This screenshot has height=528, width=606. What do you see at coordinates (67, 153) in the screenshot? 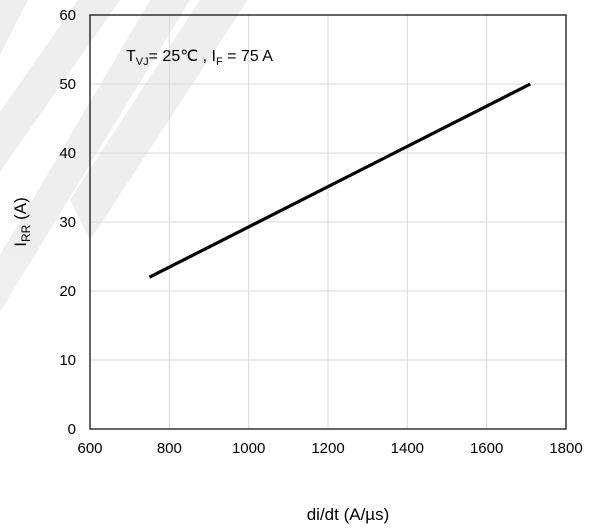
I see `y-tick-label: 40` at bounding box center [67, 153].